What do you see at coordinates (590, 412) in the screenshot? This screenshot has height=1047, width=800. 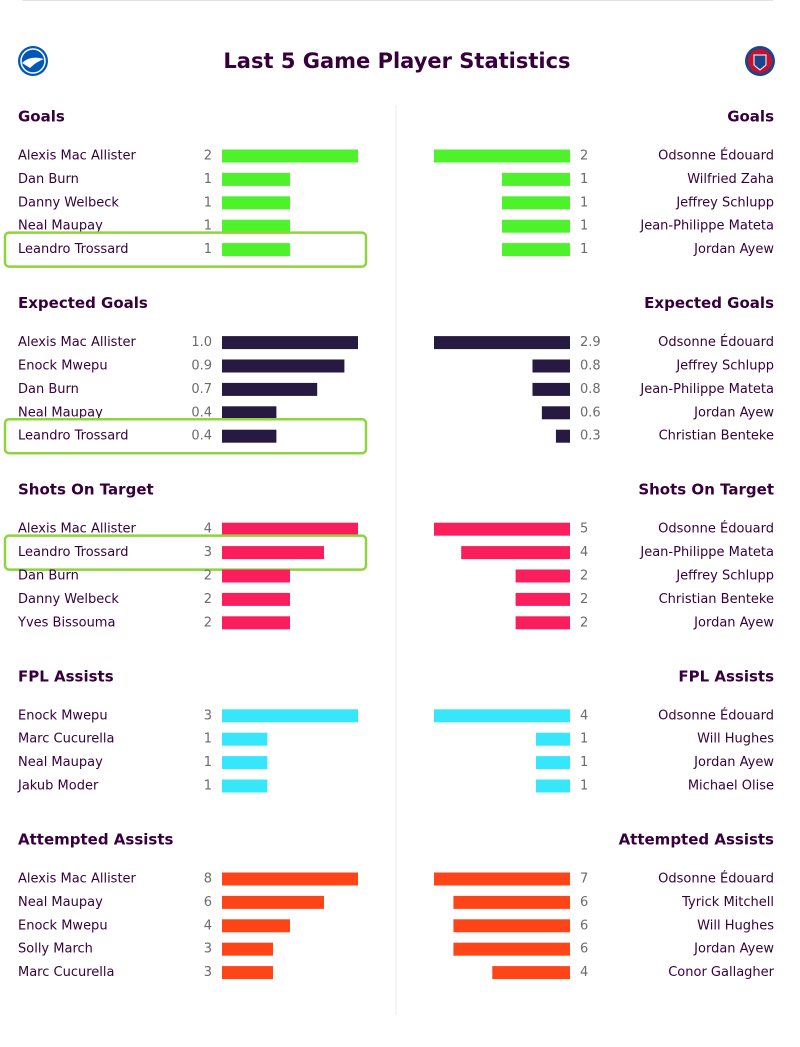 I see `stat-value: 0.6` at bounding box center [590, 412].